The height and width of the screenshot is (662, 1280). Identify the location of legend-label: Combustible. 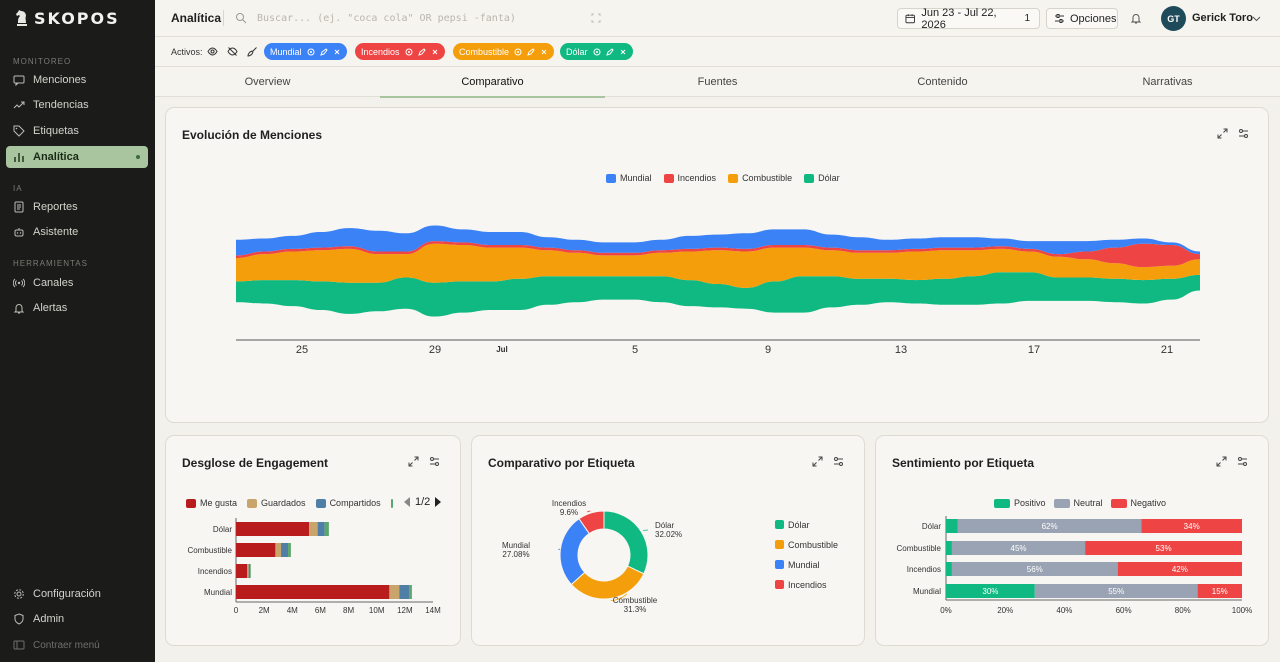
(813, 545).